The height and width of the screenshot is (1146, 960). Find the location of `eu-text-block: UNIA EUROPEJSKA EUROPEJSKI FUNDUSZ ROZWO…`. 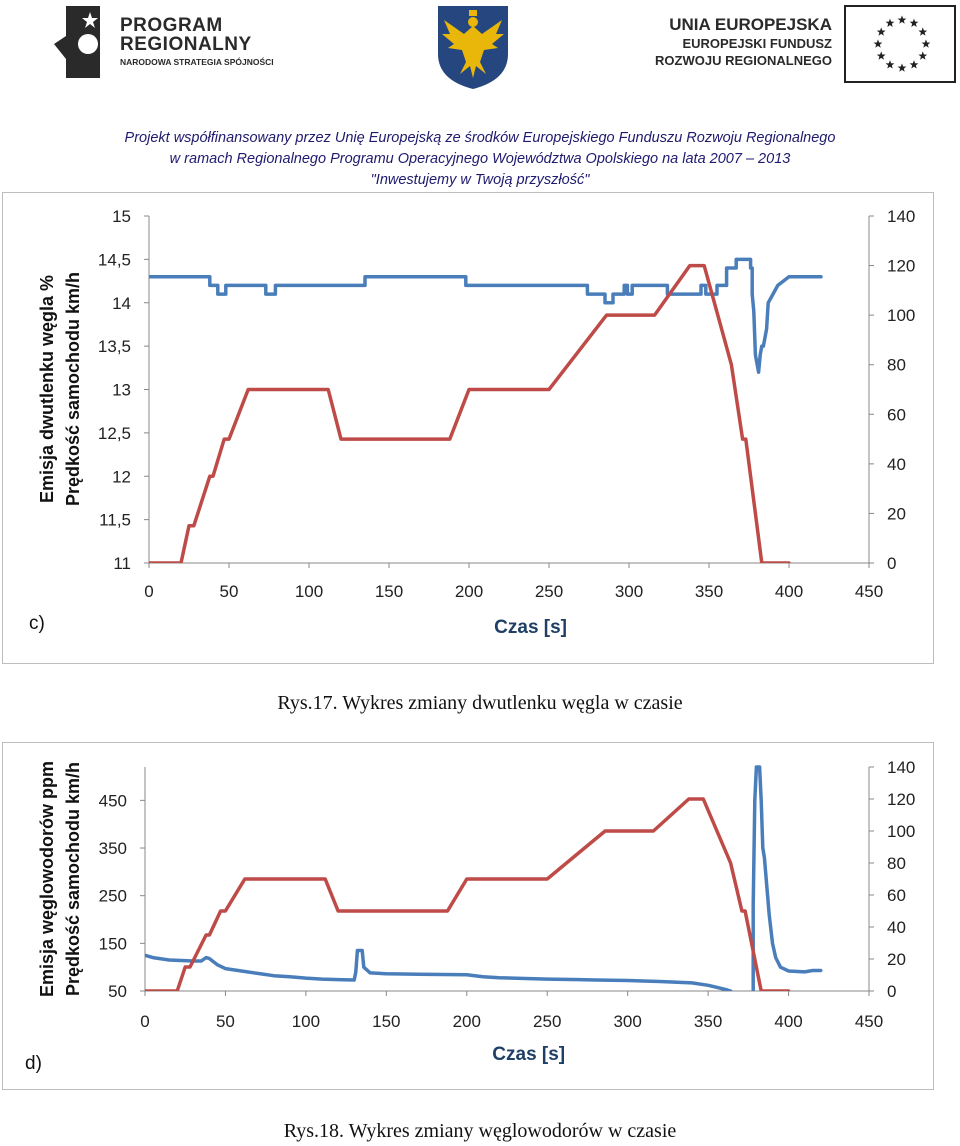

eu-text-block: UNIA EUROPEJSKA EUROPEJSKI FUNDUSZ ROZWO… is located at coordinates (716, 42).